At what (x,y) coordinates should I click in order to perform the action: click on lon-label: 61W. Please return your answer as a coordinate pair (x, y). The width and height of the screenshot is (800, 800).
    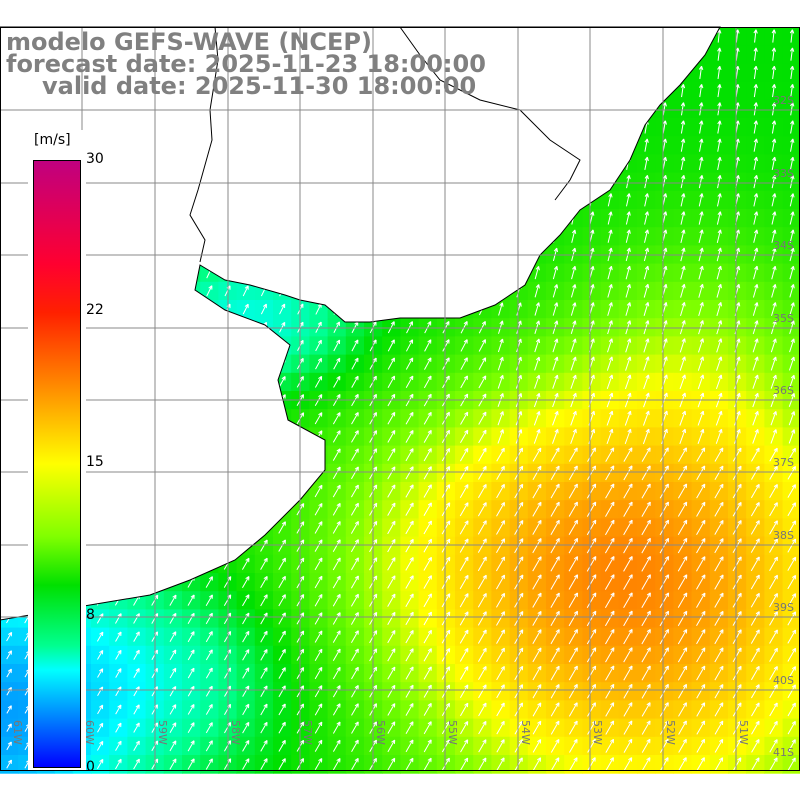
    Looking at the image, I should click on (17, 732).